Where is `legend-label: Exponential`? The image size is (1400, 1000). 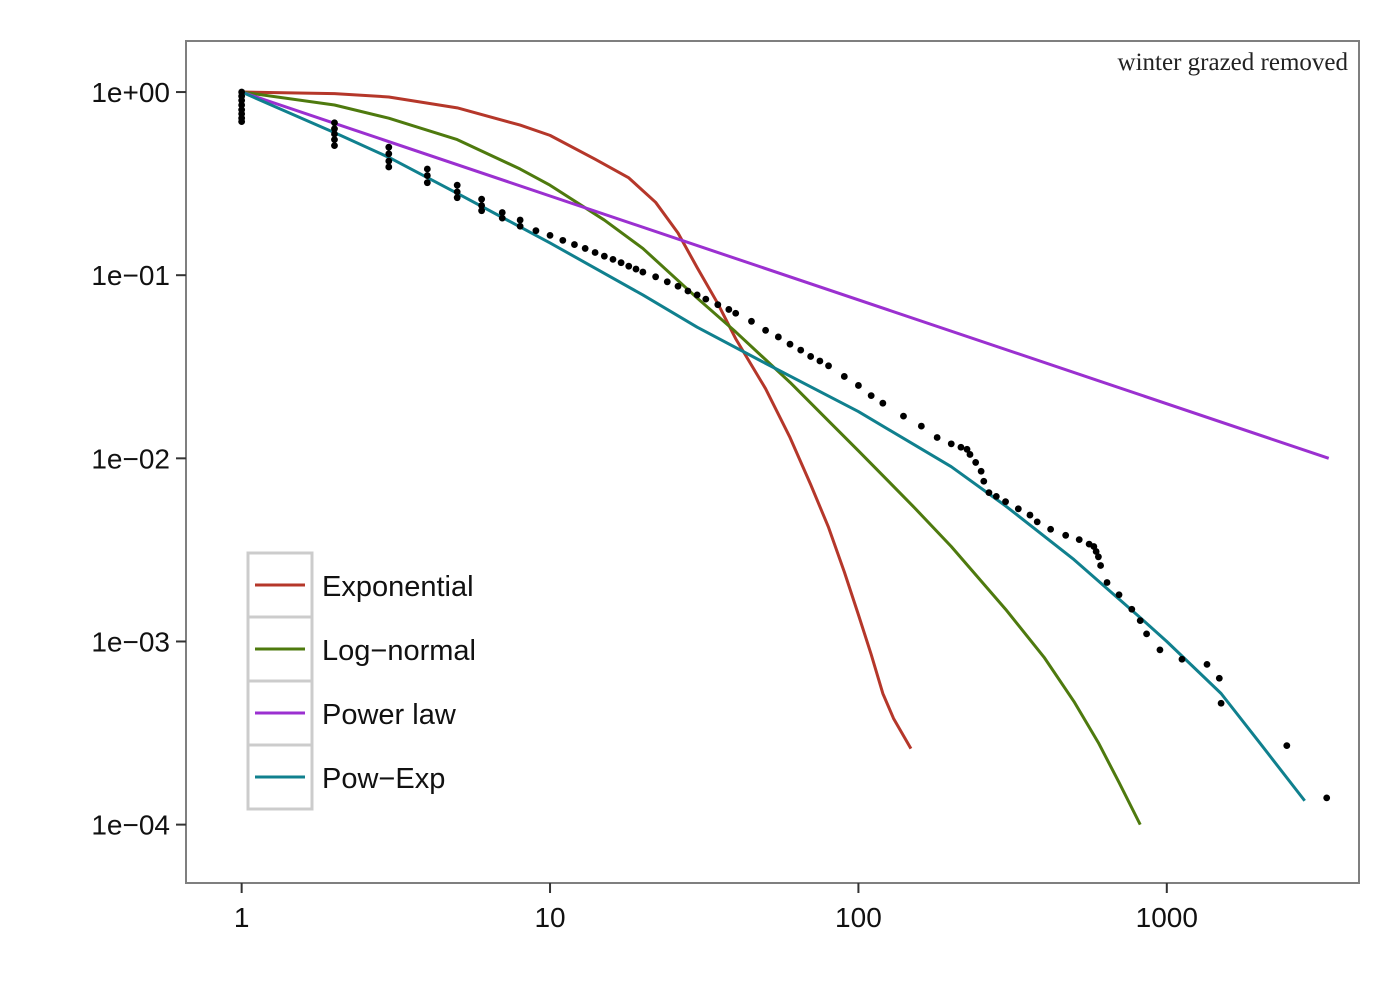 legend-label: Exponential is located at coordinates (398, 587).